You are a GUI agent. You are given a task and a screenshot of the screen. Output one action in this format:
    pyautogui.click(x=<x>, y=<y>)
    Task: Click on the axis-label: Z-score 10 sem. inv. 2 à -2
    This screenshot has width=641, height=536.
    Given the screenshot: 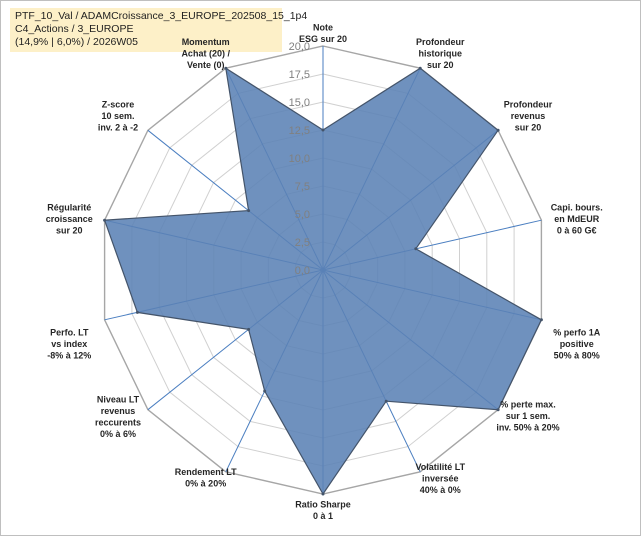 What is the action you would take?
    pyautogui.click(x=118, y=115)
    